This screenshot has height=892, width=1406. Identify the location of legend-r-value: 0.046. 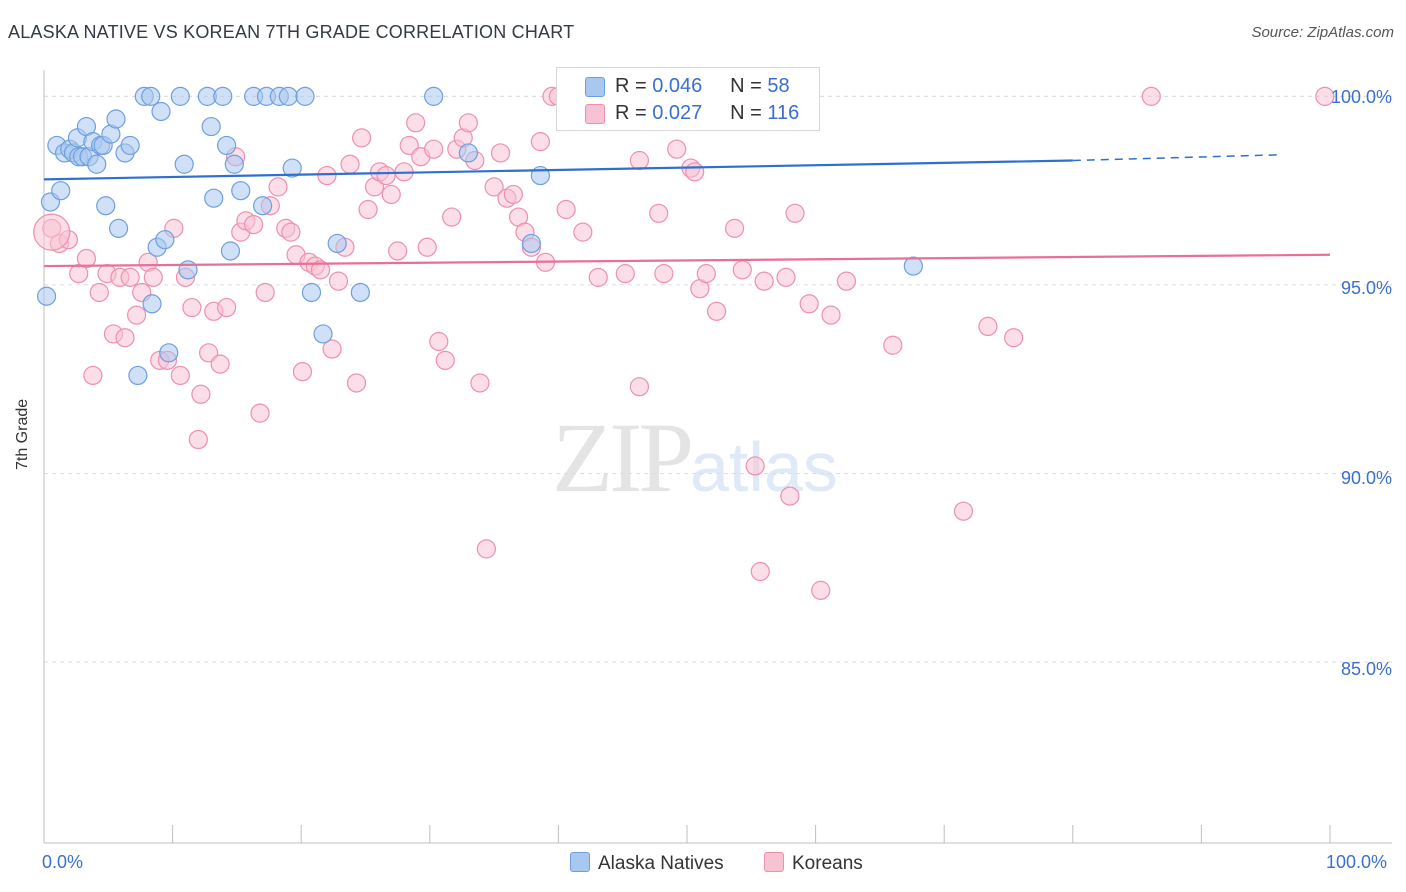
(677, 86).